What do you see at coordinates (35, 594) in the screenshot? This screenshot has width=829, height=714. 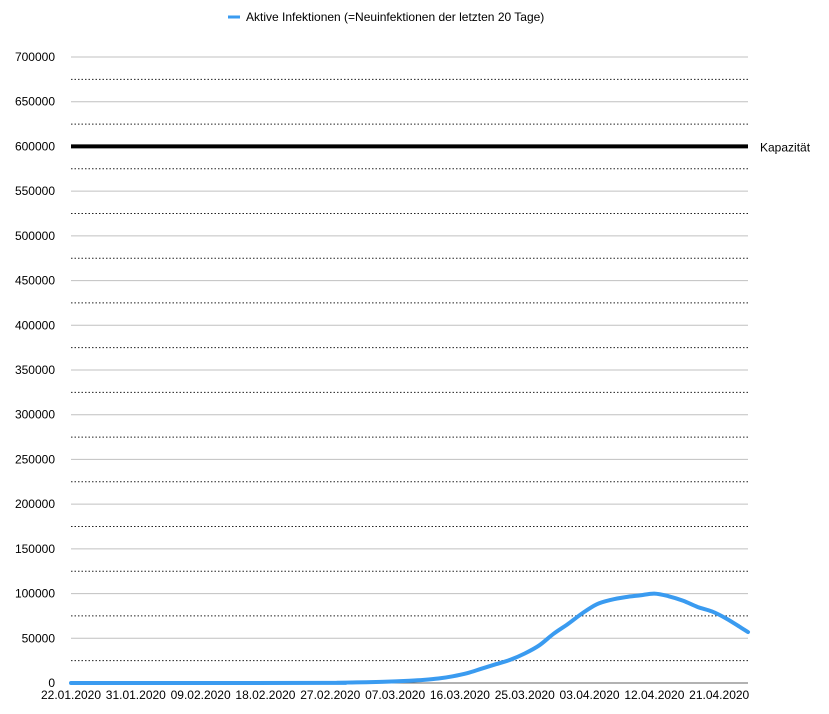 I see `y-tick-label: 100000` at bounding box center [35, 594].